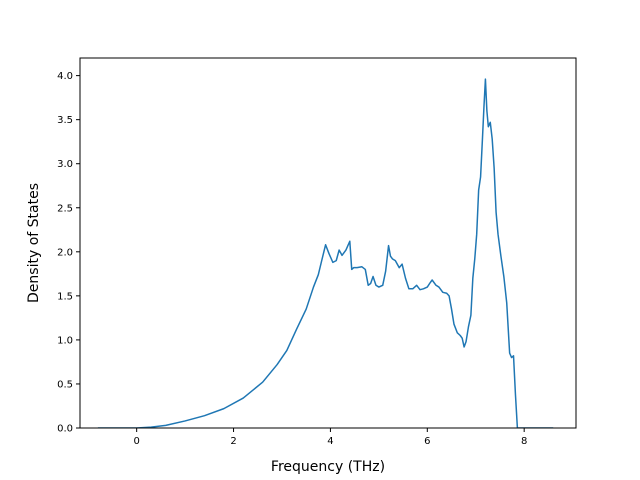 The width and height of the screenshot is (640, 480). What do you see at coordinates (427, 441) in the screenshot?
I see `x-tick-label: 6` at bounding box center [427, 441].